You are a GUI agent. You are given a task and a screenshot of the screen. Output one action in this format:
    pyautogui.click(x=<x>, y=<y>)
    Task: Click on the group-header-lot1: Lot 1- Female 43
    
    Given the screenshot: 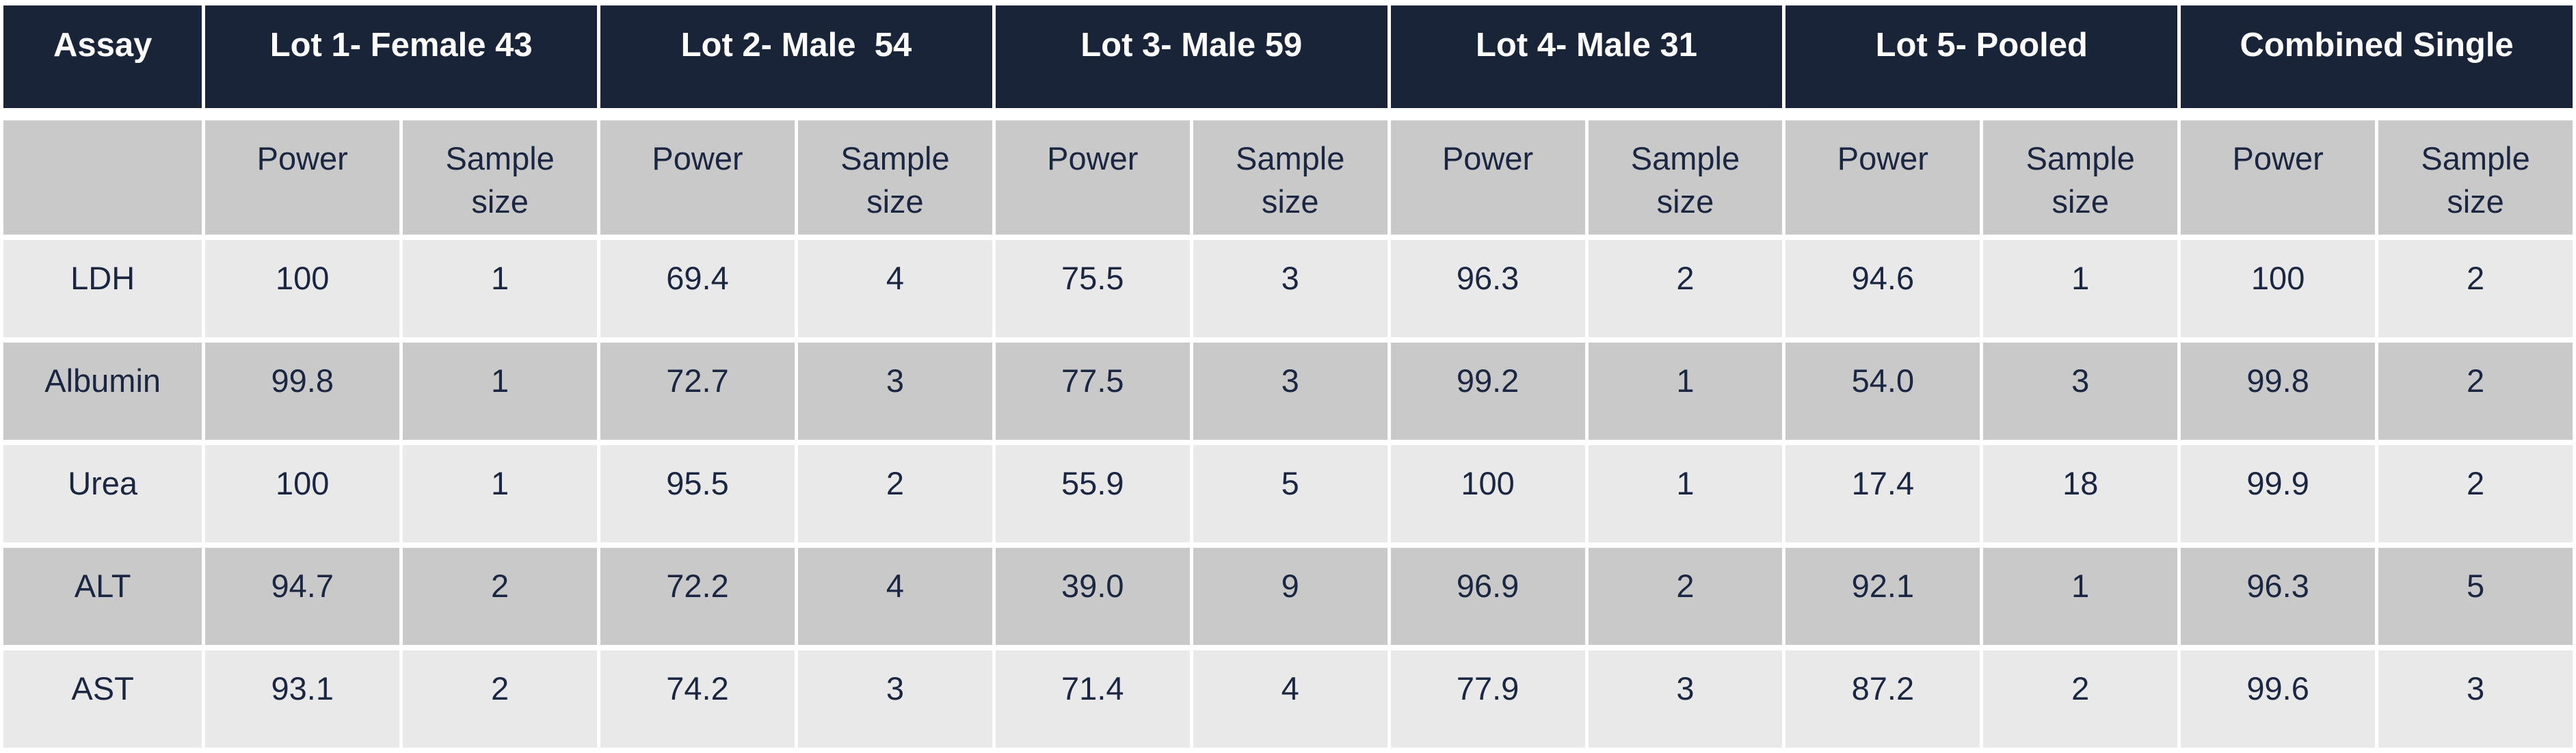 What is the action you would take?
    pyautogui.click(x=401, y=60)
    